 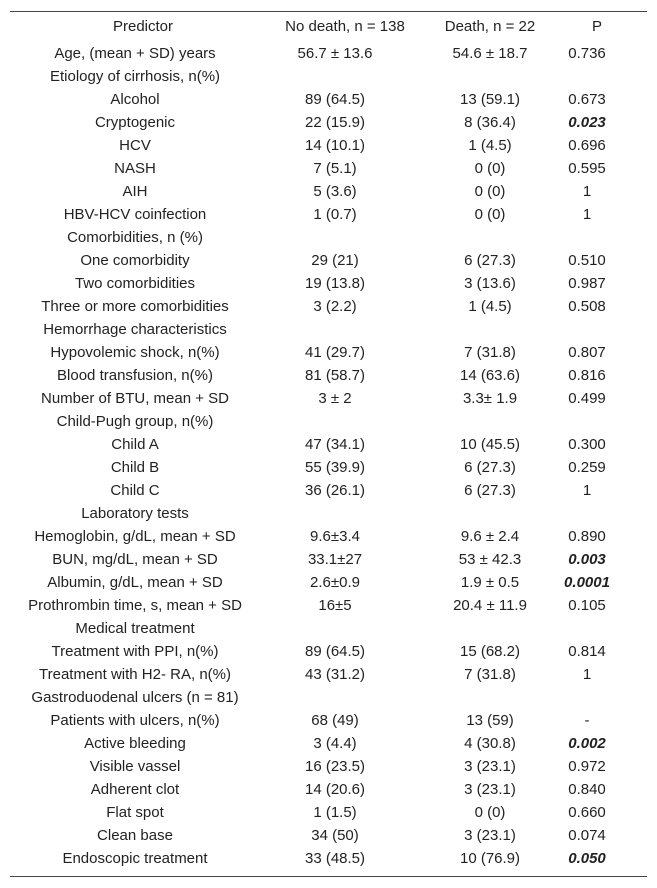 I want to click on cell: 0.972, so click(x=587, y=766).